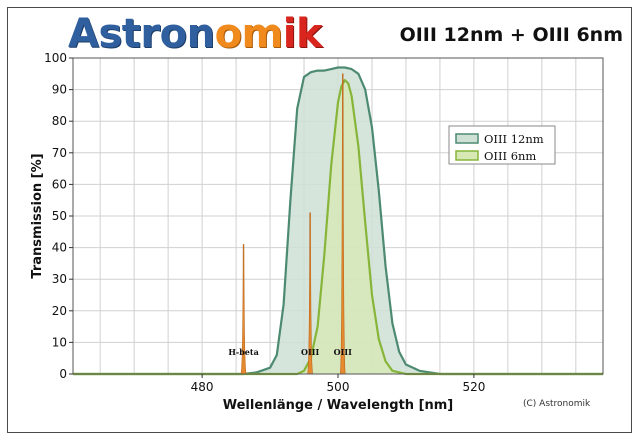  Describe the element at coordinates (59, 153) in the screenshot. I see `y-tick-label: 70` at that location.